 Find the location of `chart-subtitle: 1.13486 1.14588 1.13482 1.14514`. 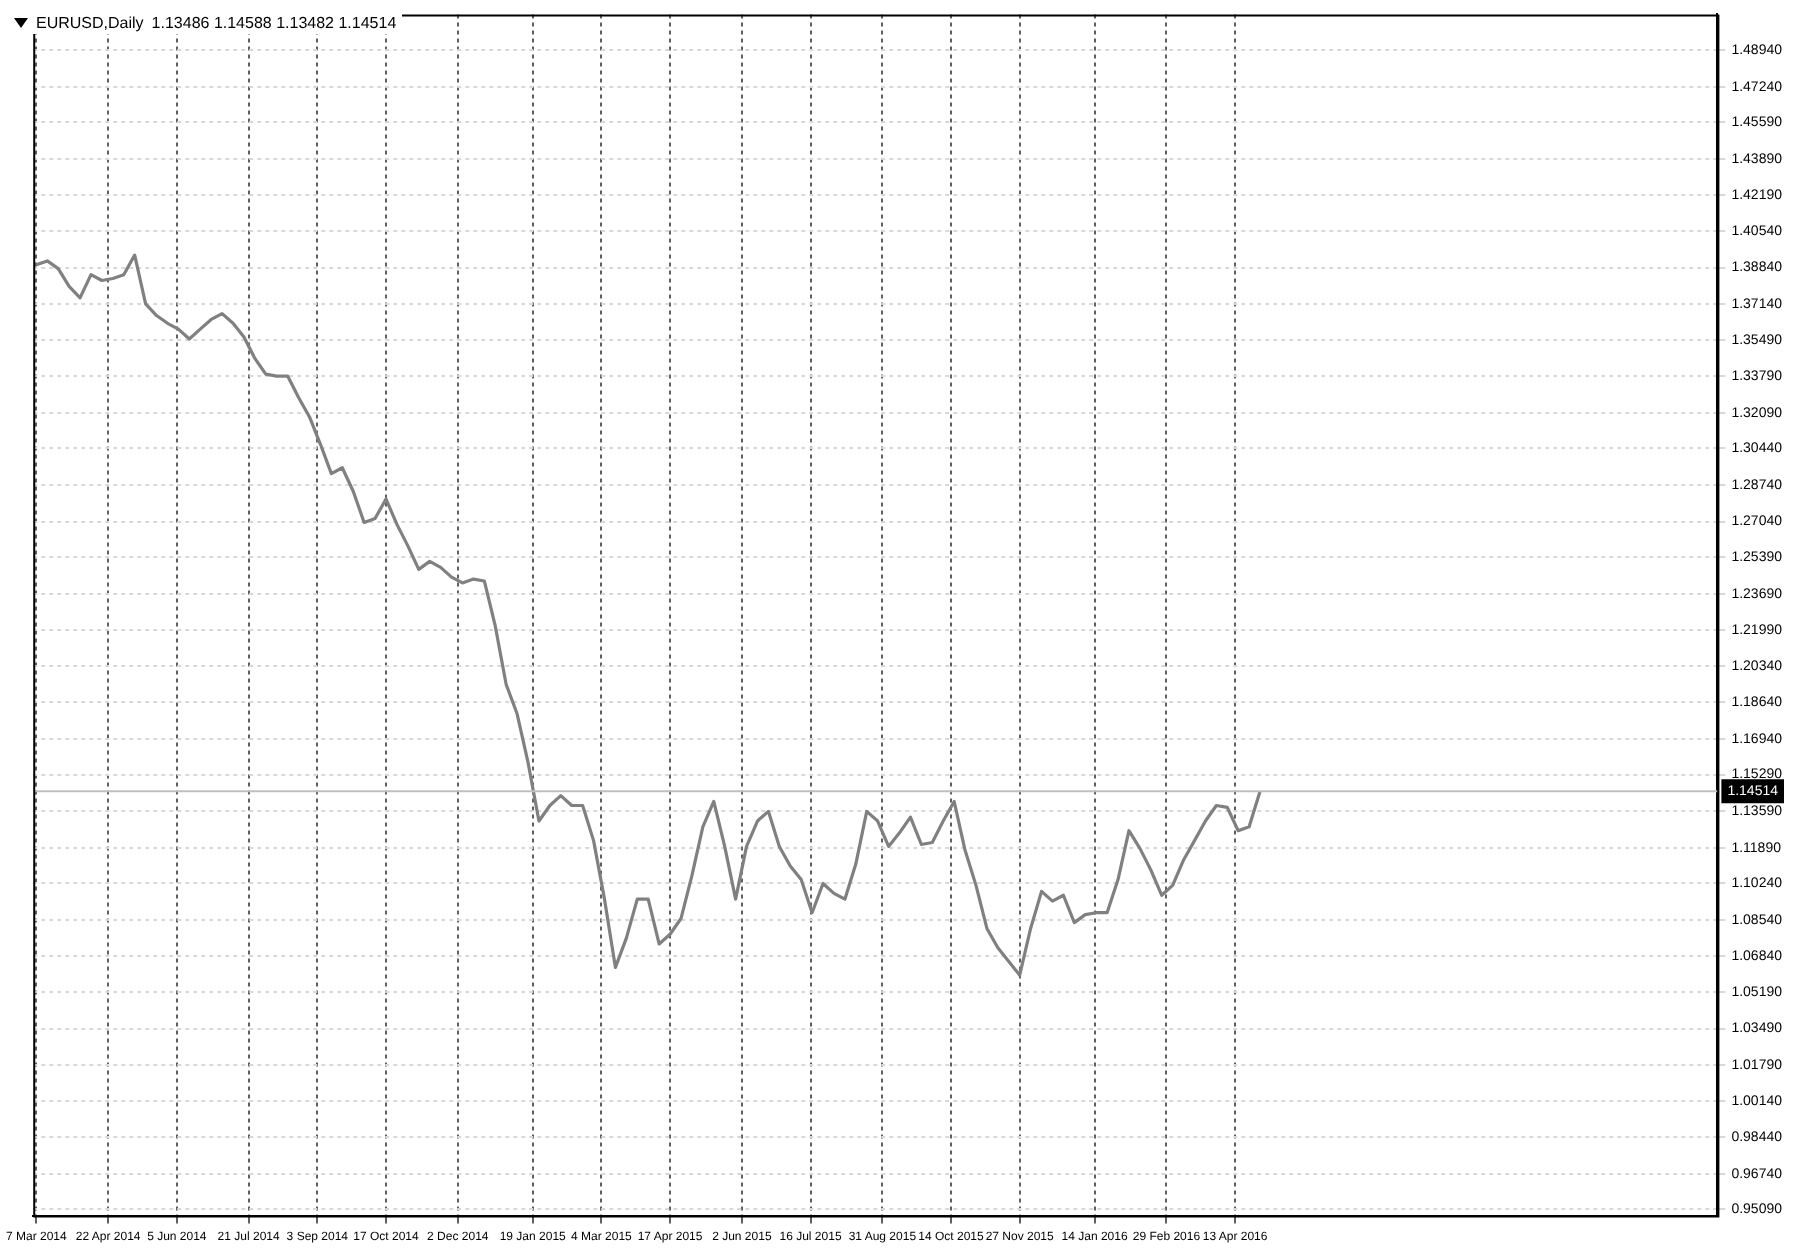

chart-subtitle: 1.13486 1.14588 1.13482 1.14514 is located at coordinates (274, 23).